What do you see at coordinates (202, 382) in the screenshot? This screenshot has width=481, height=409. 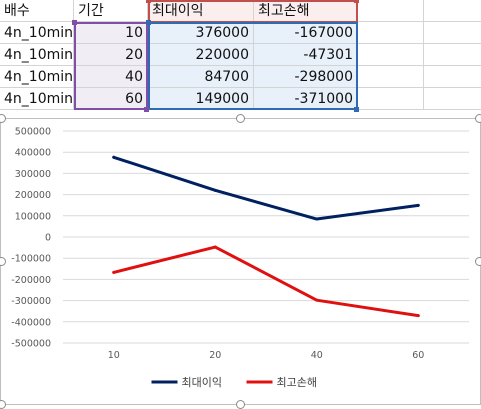 I see `legend-label: 최대이익` at bounding box center [202, 382].